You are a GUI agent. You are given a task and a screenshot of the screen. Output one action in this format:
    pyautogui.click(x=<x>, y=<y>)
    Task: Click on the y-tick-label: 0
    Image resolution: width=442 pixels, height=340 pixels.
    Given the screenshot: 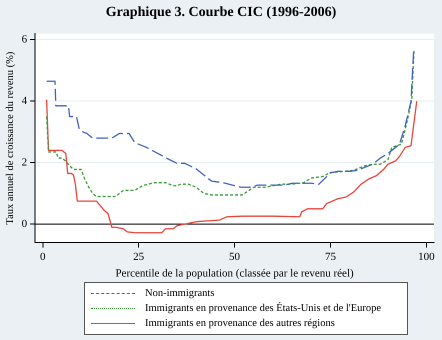 What is the action you would take?
    pyautogui.click(x=25, y=224)
    